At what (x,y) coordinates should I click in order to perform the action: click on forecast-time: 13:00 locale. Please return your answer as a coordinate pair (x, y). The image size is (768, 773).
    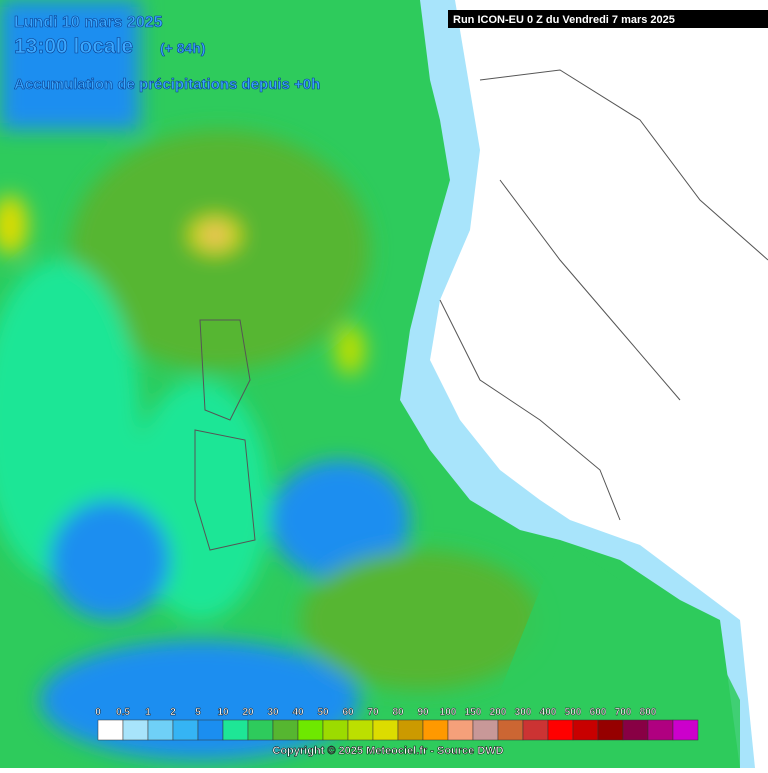
    Looking at the image, I should click on (73, 46).